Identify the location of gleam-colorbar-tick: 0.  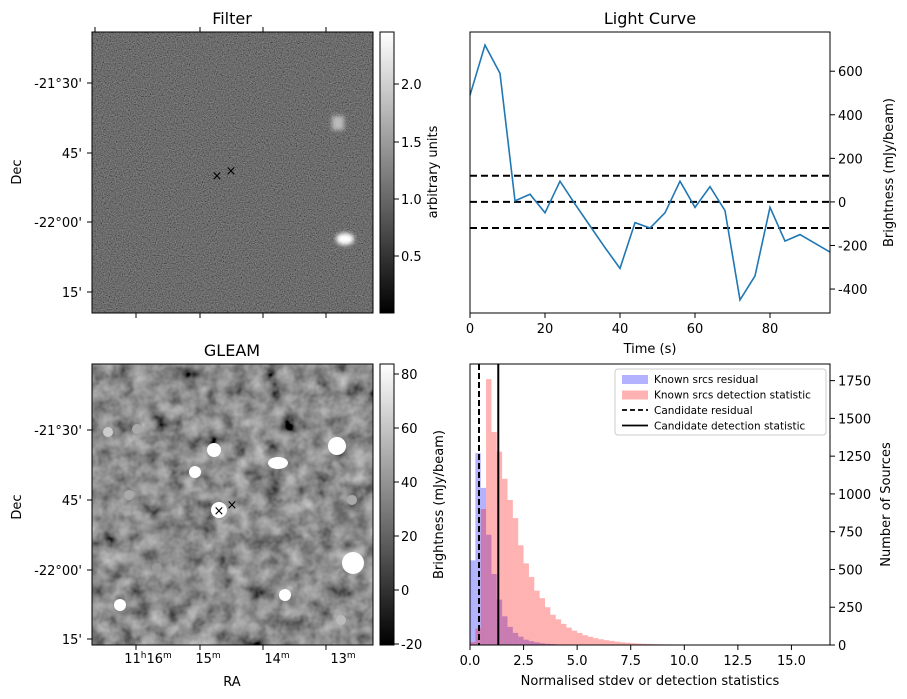
(405, 591).